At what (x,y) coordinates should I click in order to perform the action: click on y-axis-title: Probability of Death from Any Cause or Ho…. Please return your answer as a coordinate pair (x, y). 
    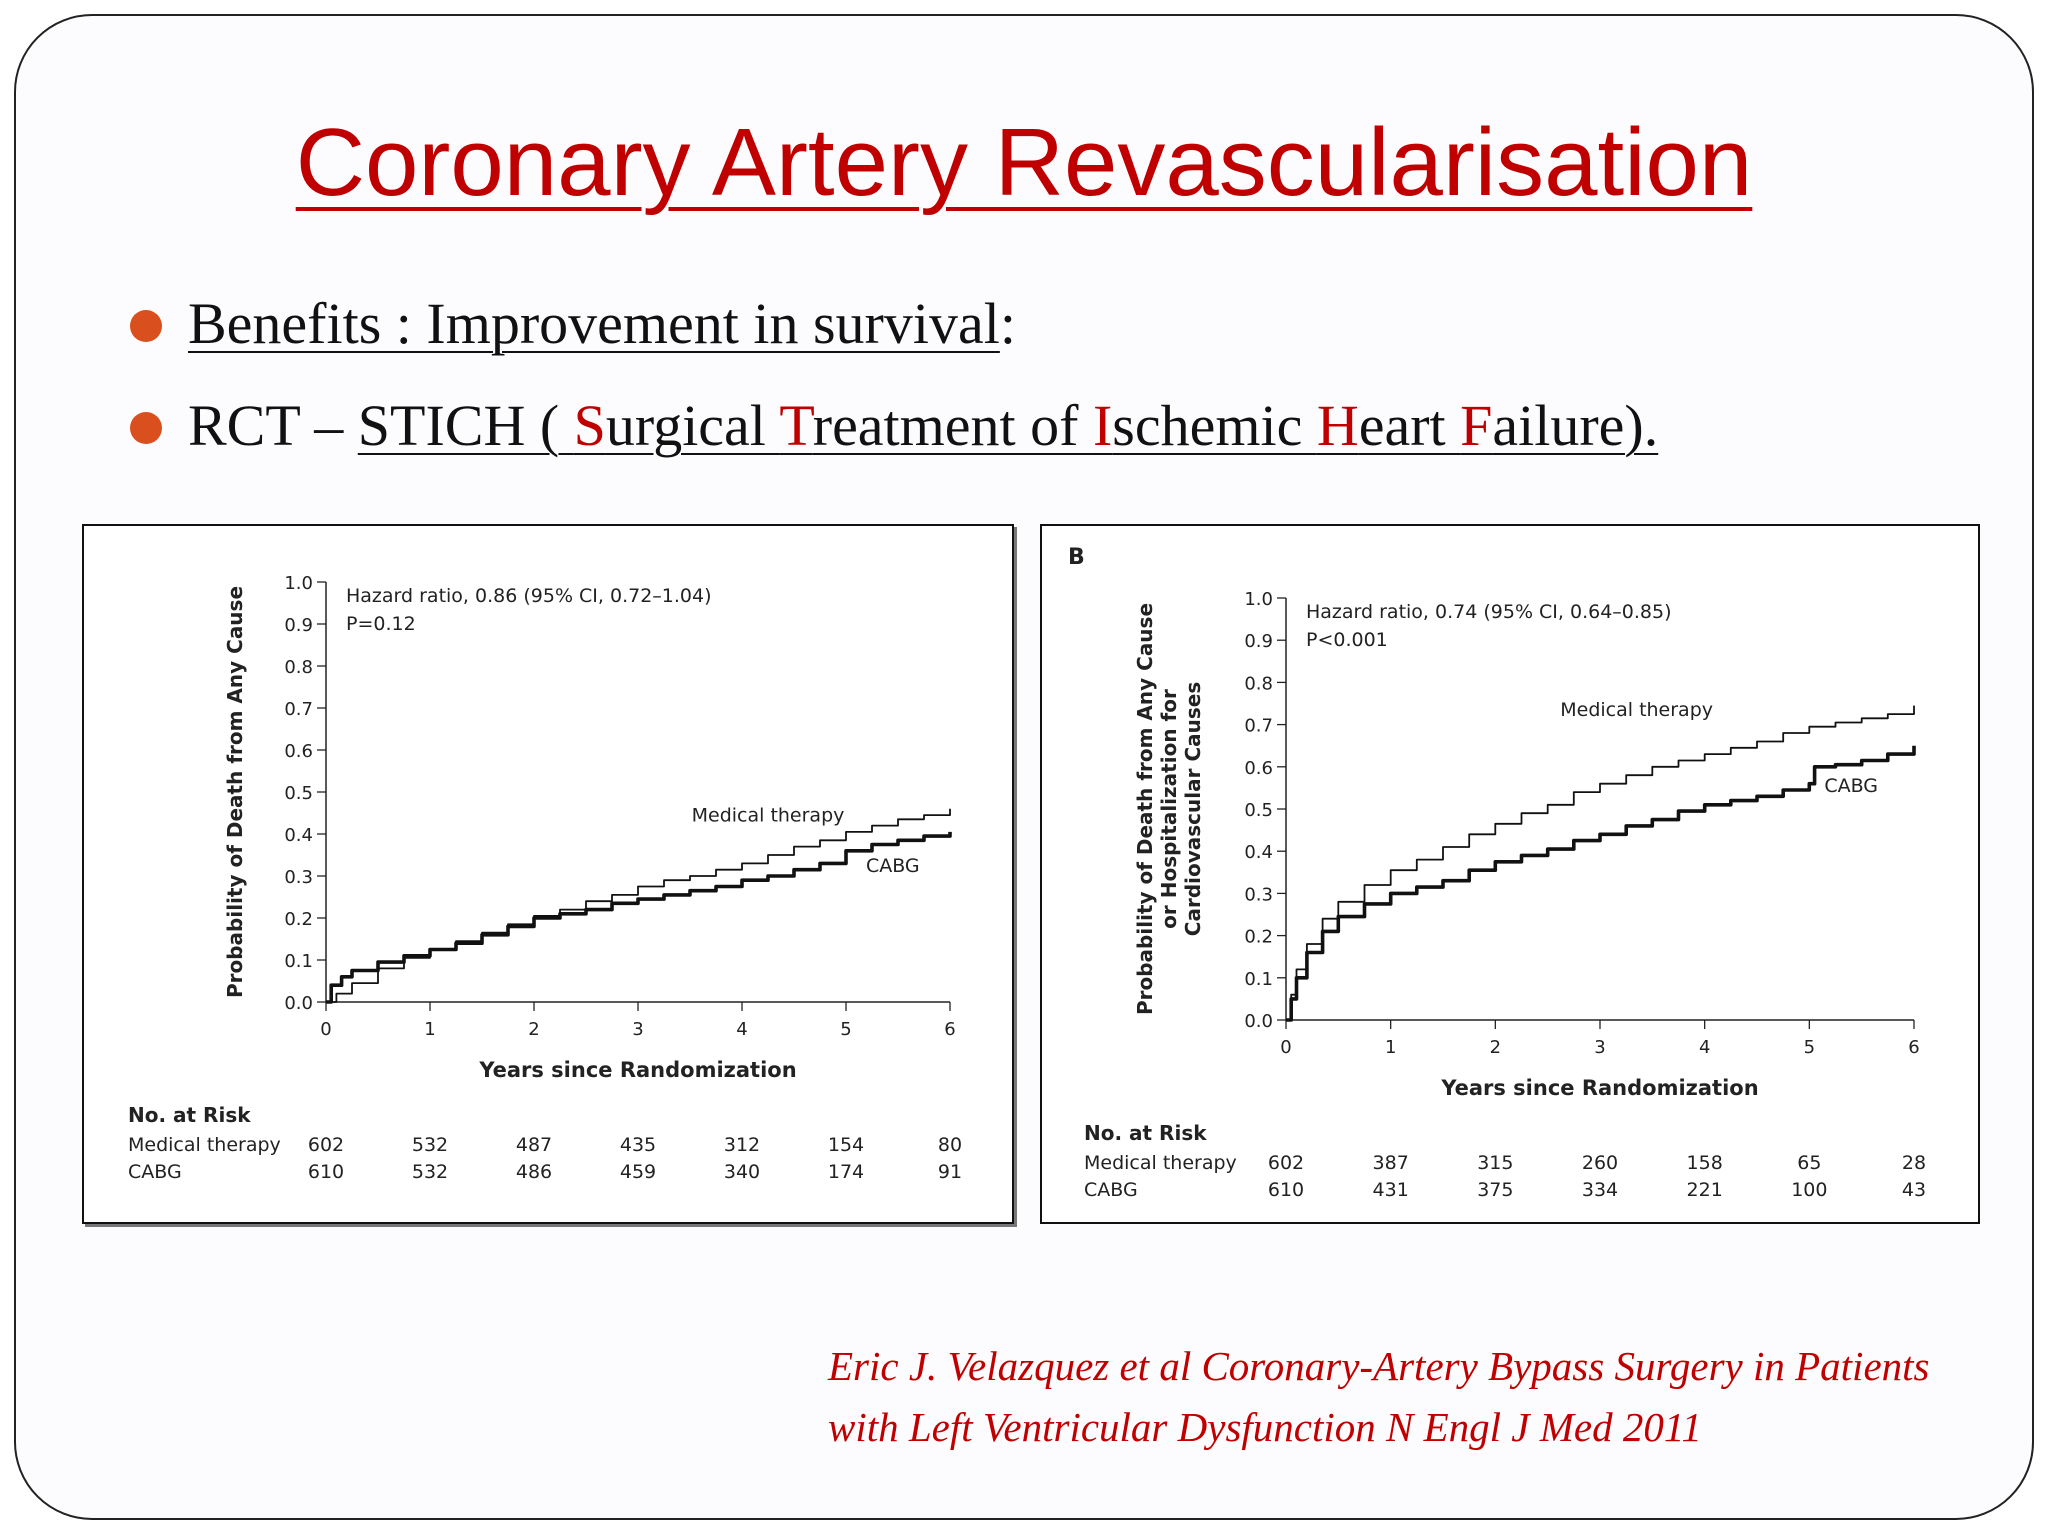
    Looking at the image, I should click on (1169, 809).